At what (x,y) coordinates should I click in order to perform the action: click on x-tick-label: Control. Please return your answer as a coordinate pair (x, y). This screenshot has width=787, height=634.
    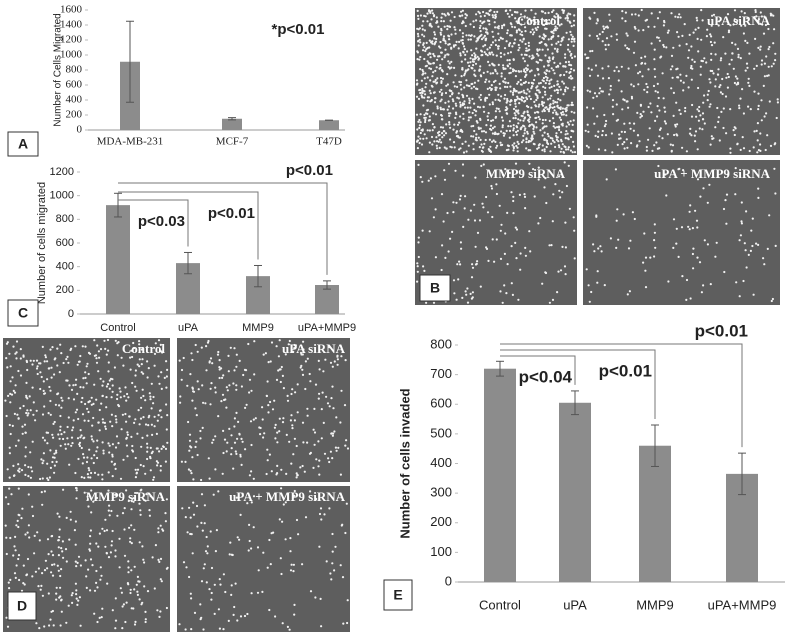
    Looking at the image, I should click on (500, 604).